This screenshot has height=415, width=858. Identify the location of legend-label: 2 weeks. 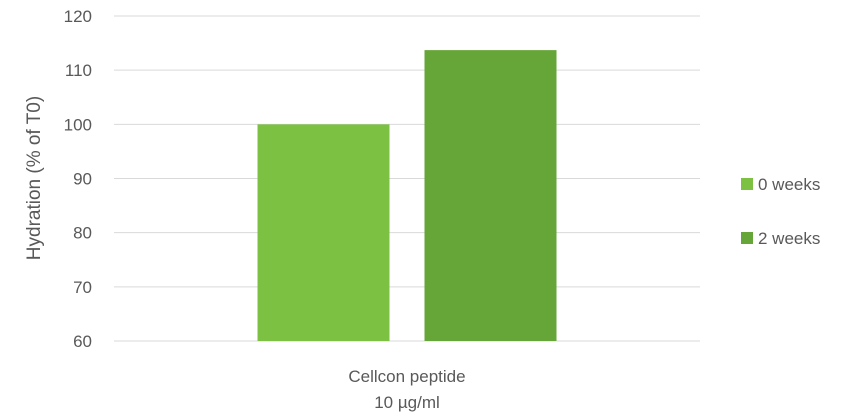
(789, 238).